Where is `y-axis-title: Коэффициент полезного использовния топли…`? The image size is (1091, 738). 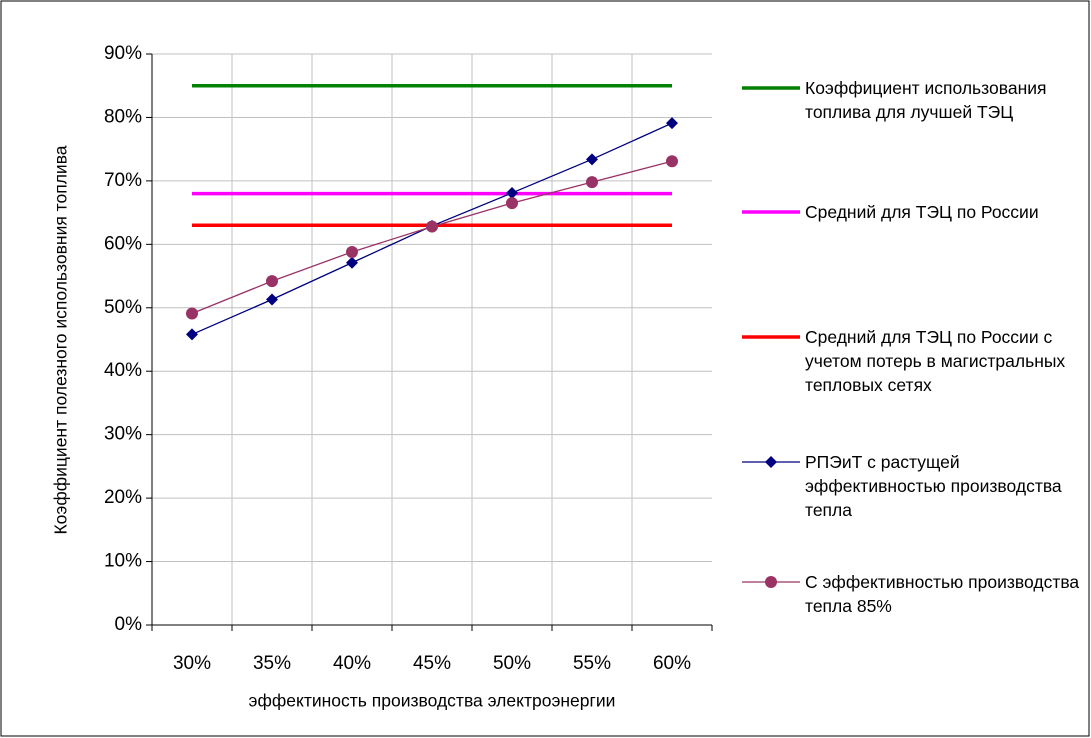 y-axis-title: Коэффициент полезного использовния топли… is located at coordinates (61, 339).